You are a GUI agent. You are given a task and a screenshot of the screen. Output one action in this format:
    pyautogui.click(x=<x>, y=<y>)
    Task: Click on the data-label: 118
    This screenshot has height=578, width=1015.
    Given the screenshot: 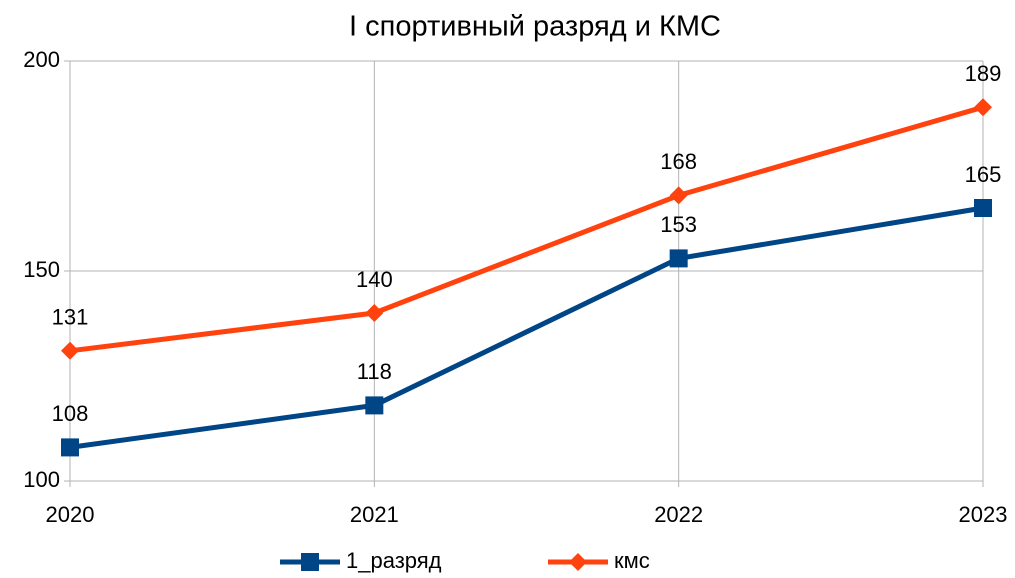 What is the action you would take?
    pyautogui.click(x=374, y=371)
    